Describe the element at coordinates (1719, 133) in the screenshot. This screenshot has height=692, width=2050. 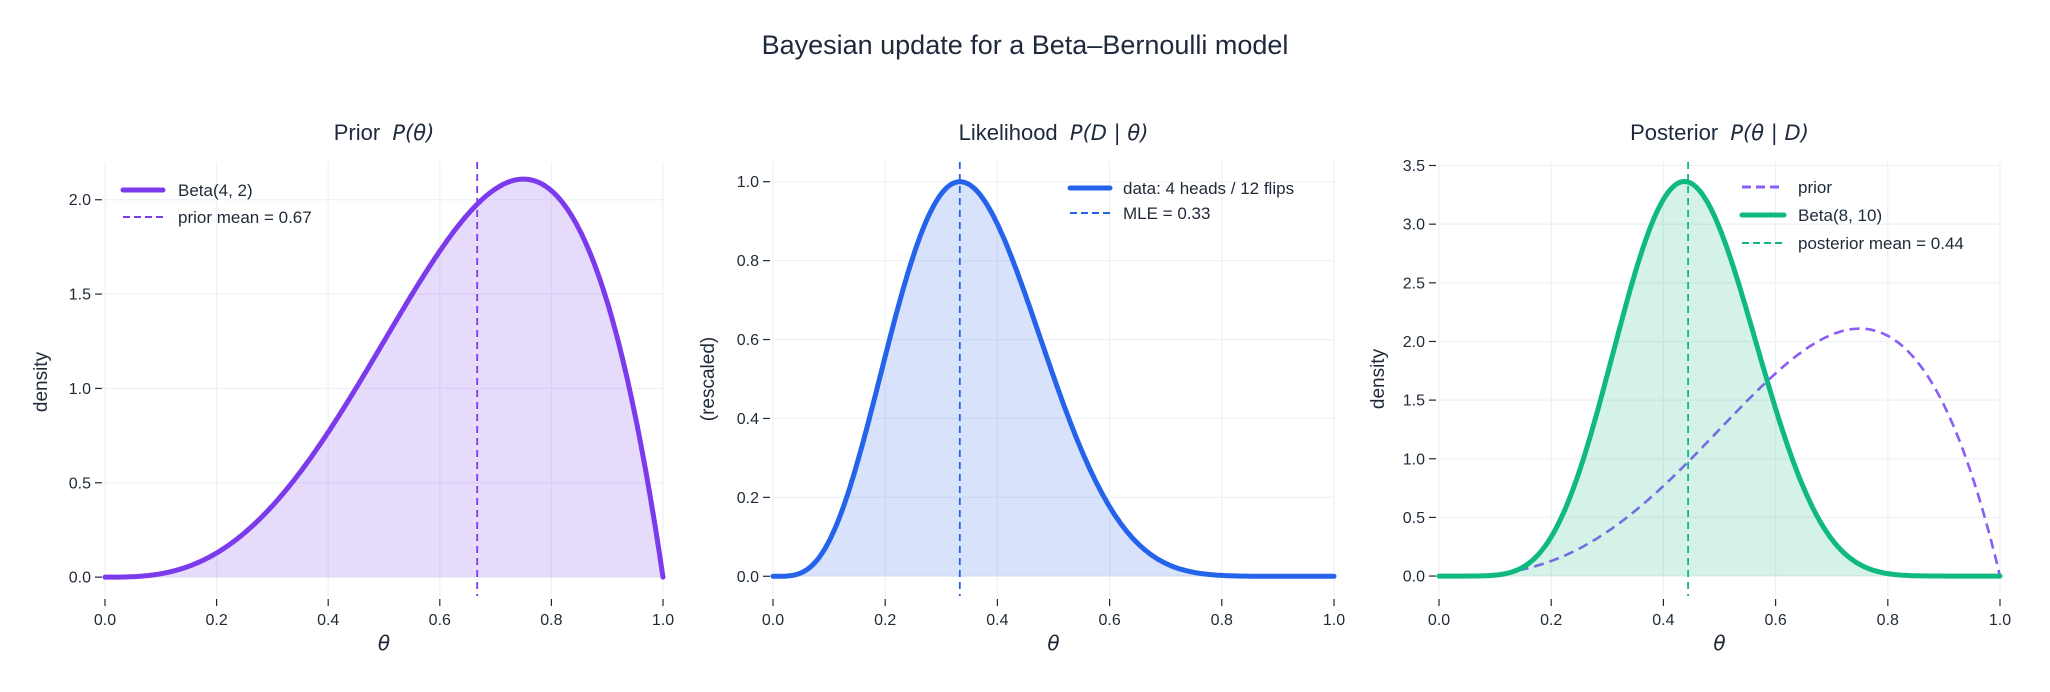
I see `posterior-panel-title: Posterior P(θ | D)` at that location.